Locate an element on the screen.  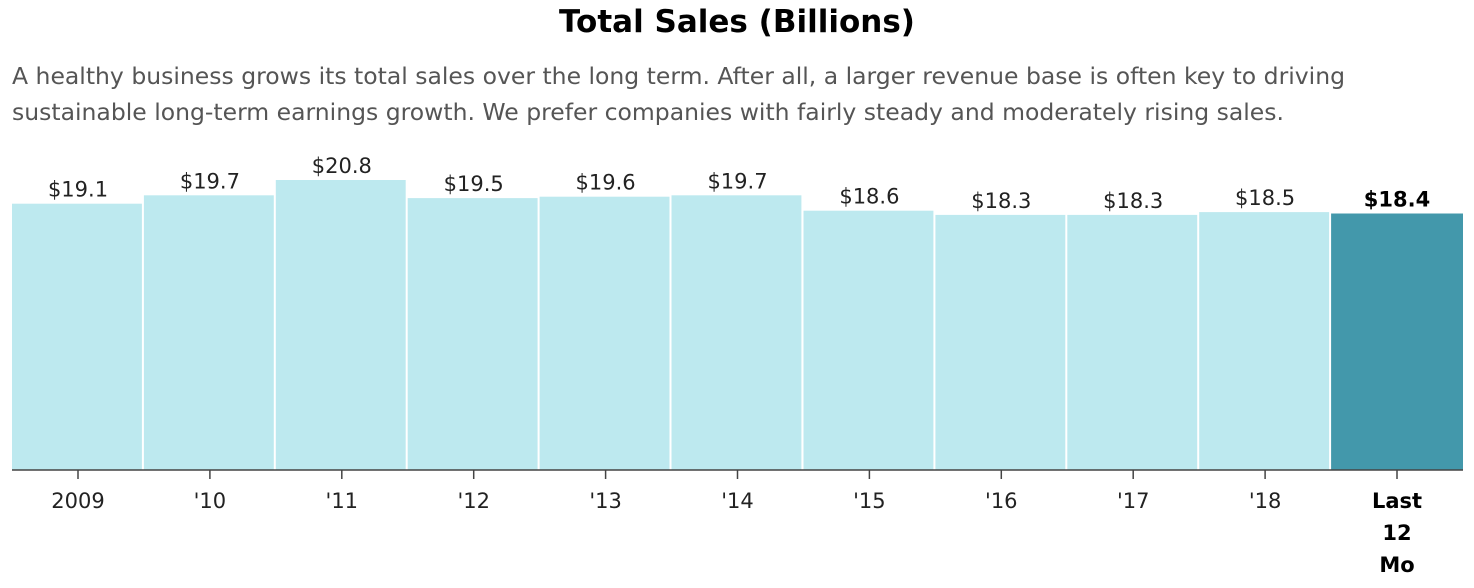
value-label-10: $18.4 is located at coordinates (1397, 200).